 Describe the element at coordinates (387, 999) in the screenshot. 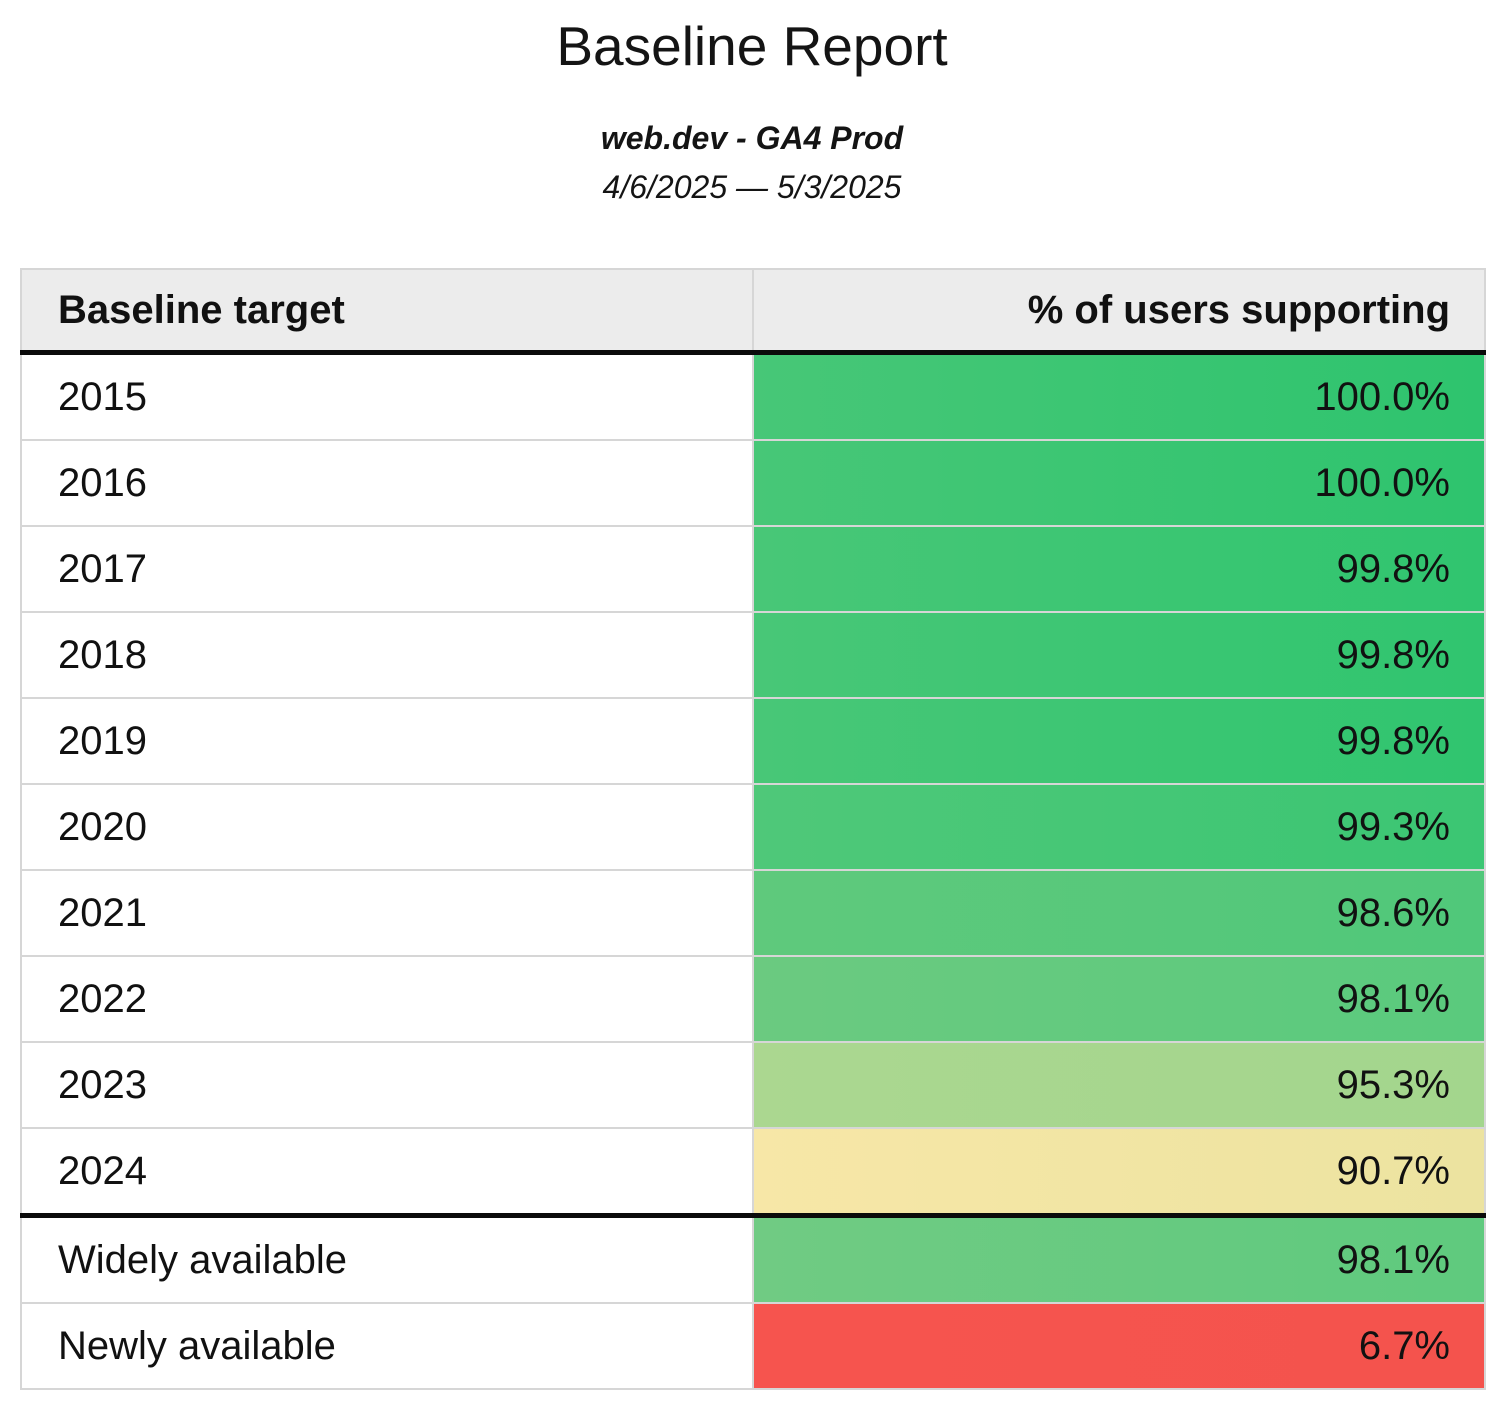

I see `target-cell: 2022` at that location.